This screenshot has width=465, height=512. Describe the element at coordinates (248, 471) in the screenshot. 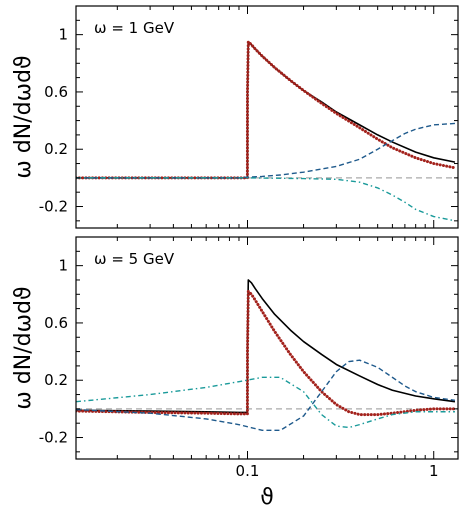

I see `x-tick-label: 0.1` at that location.